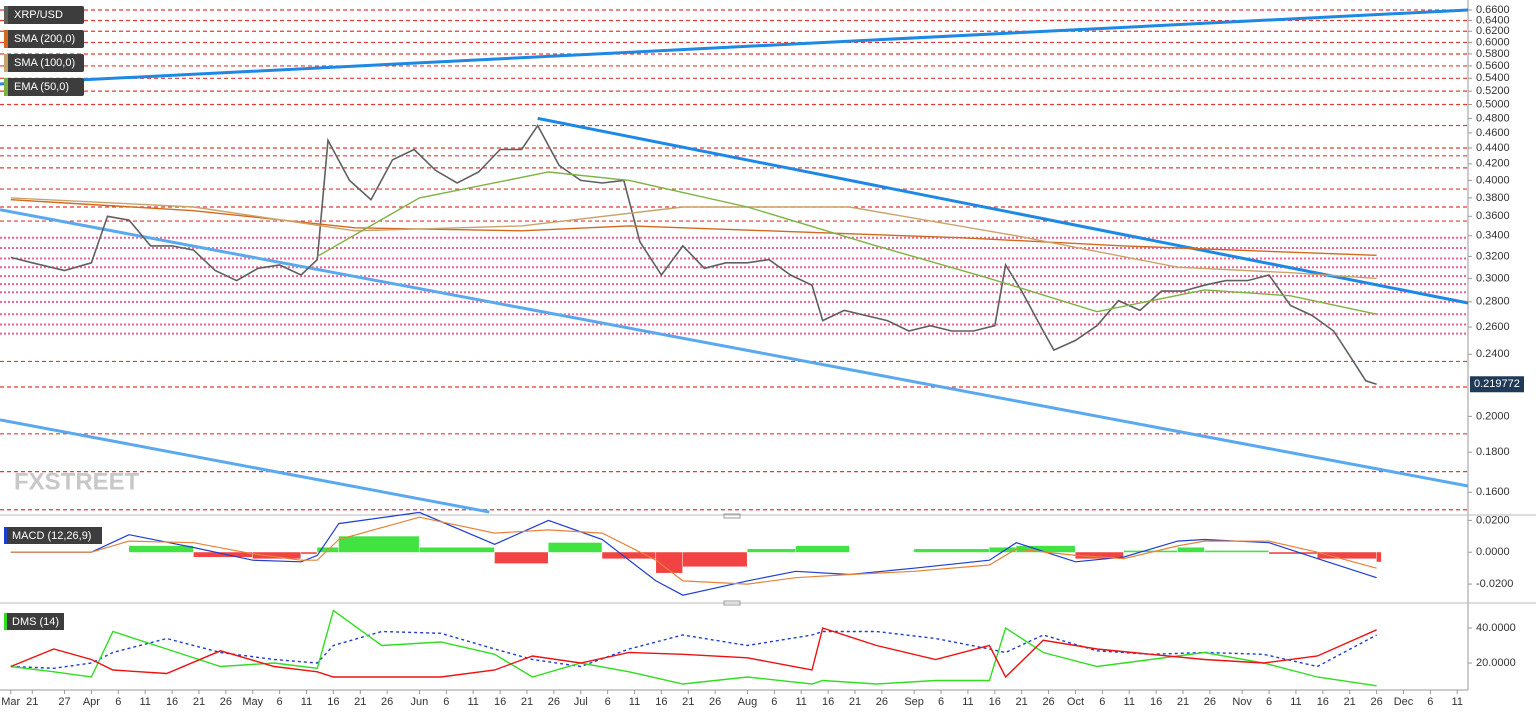 This screenshot has width=1536, height=712. I want to click on legend-label: SMA (100,0), so click(44, 63).